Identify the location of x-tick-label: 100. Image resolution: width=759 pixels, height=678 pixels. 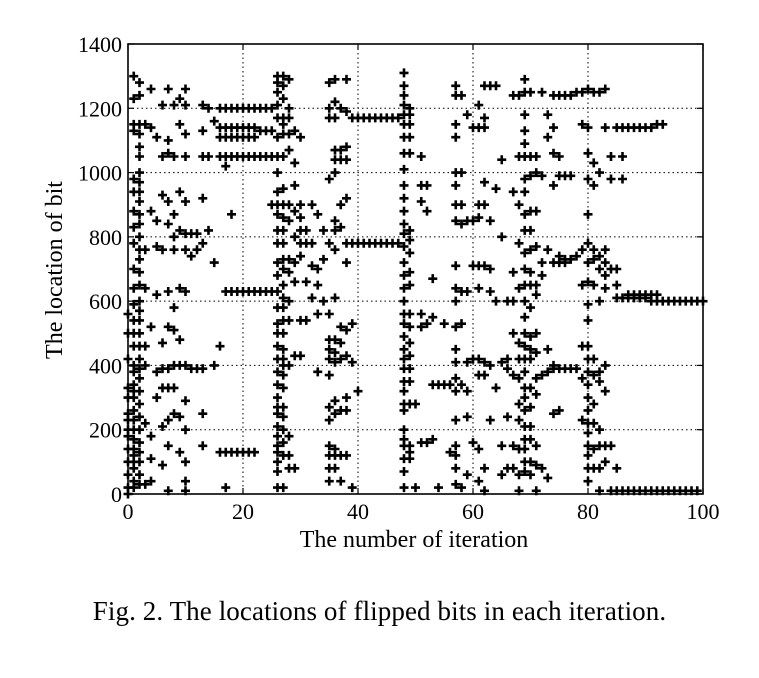
(703, 511).